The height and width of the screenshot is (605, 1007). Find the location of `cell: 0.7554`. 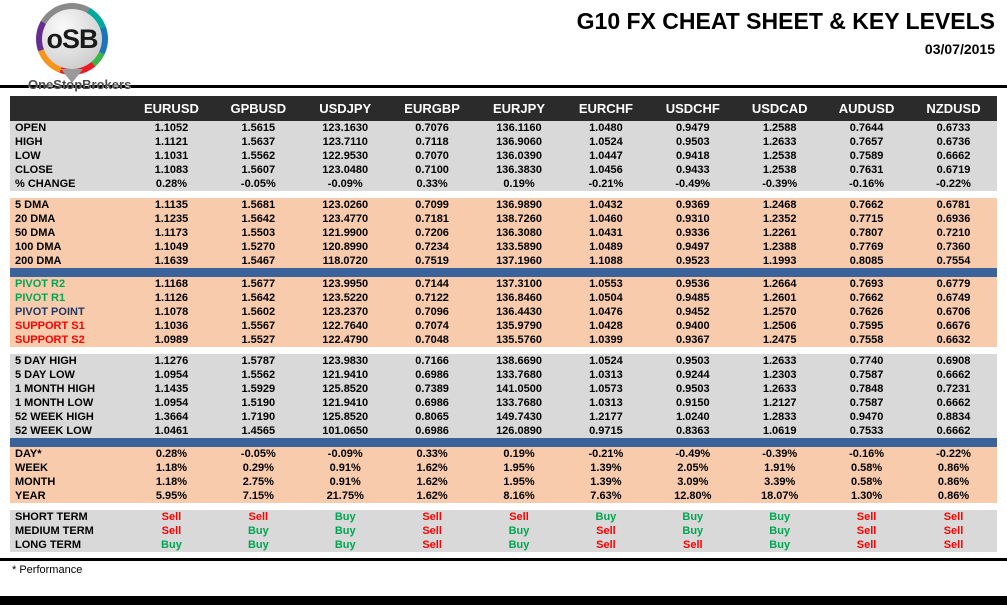

cell: 0.7554 is located at coordinates (953, 261).